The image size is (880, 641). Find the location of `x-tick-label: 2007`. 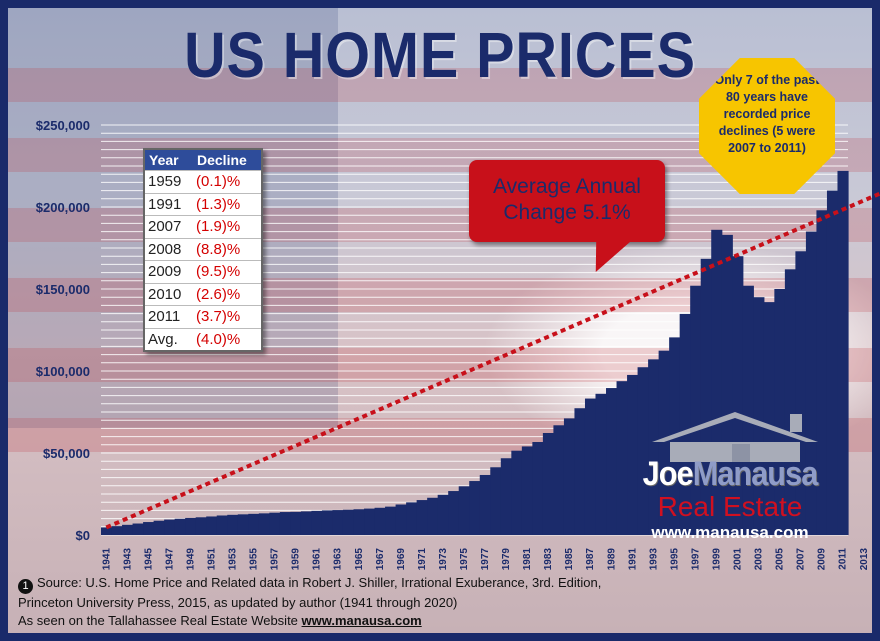

x-tick-label: 2007 is located at coordinates (801, 559).